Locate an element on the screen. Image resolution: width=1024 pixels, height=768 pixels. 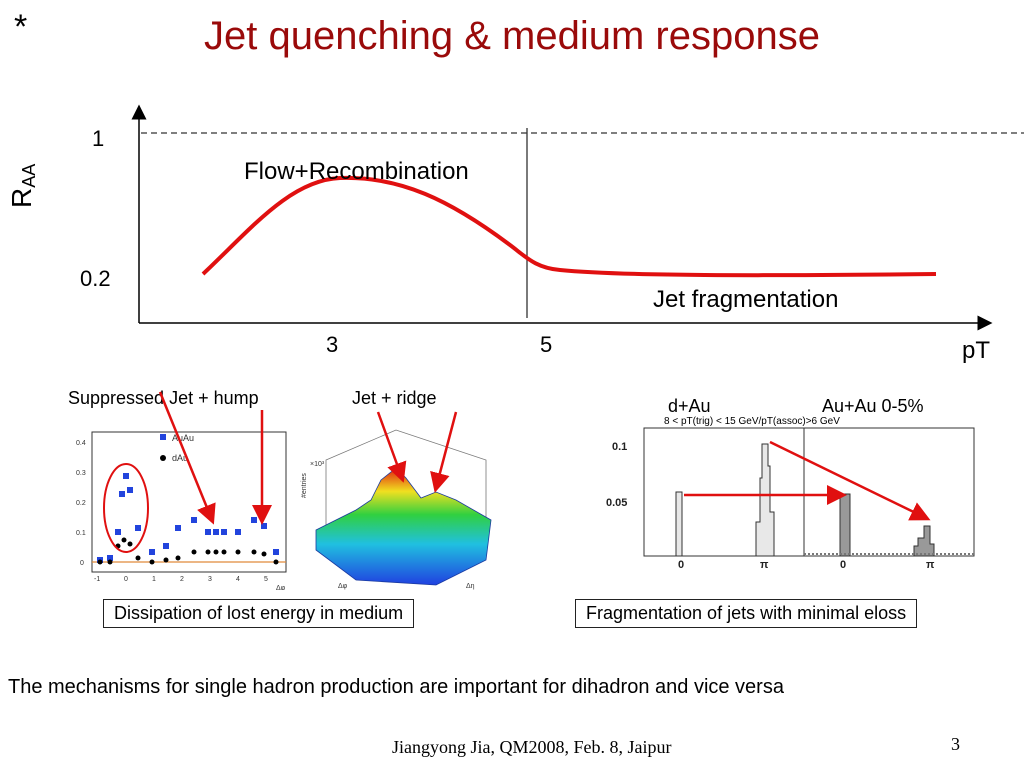
arrow-ridge-peak is located at coordinates (391, 447).